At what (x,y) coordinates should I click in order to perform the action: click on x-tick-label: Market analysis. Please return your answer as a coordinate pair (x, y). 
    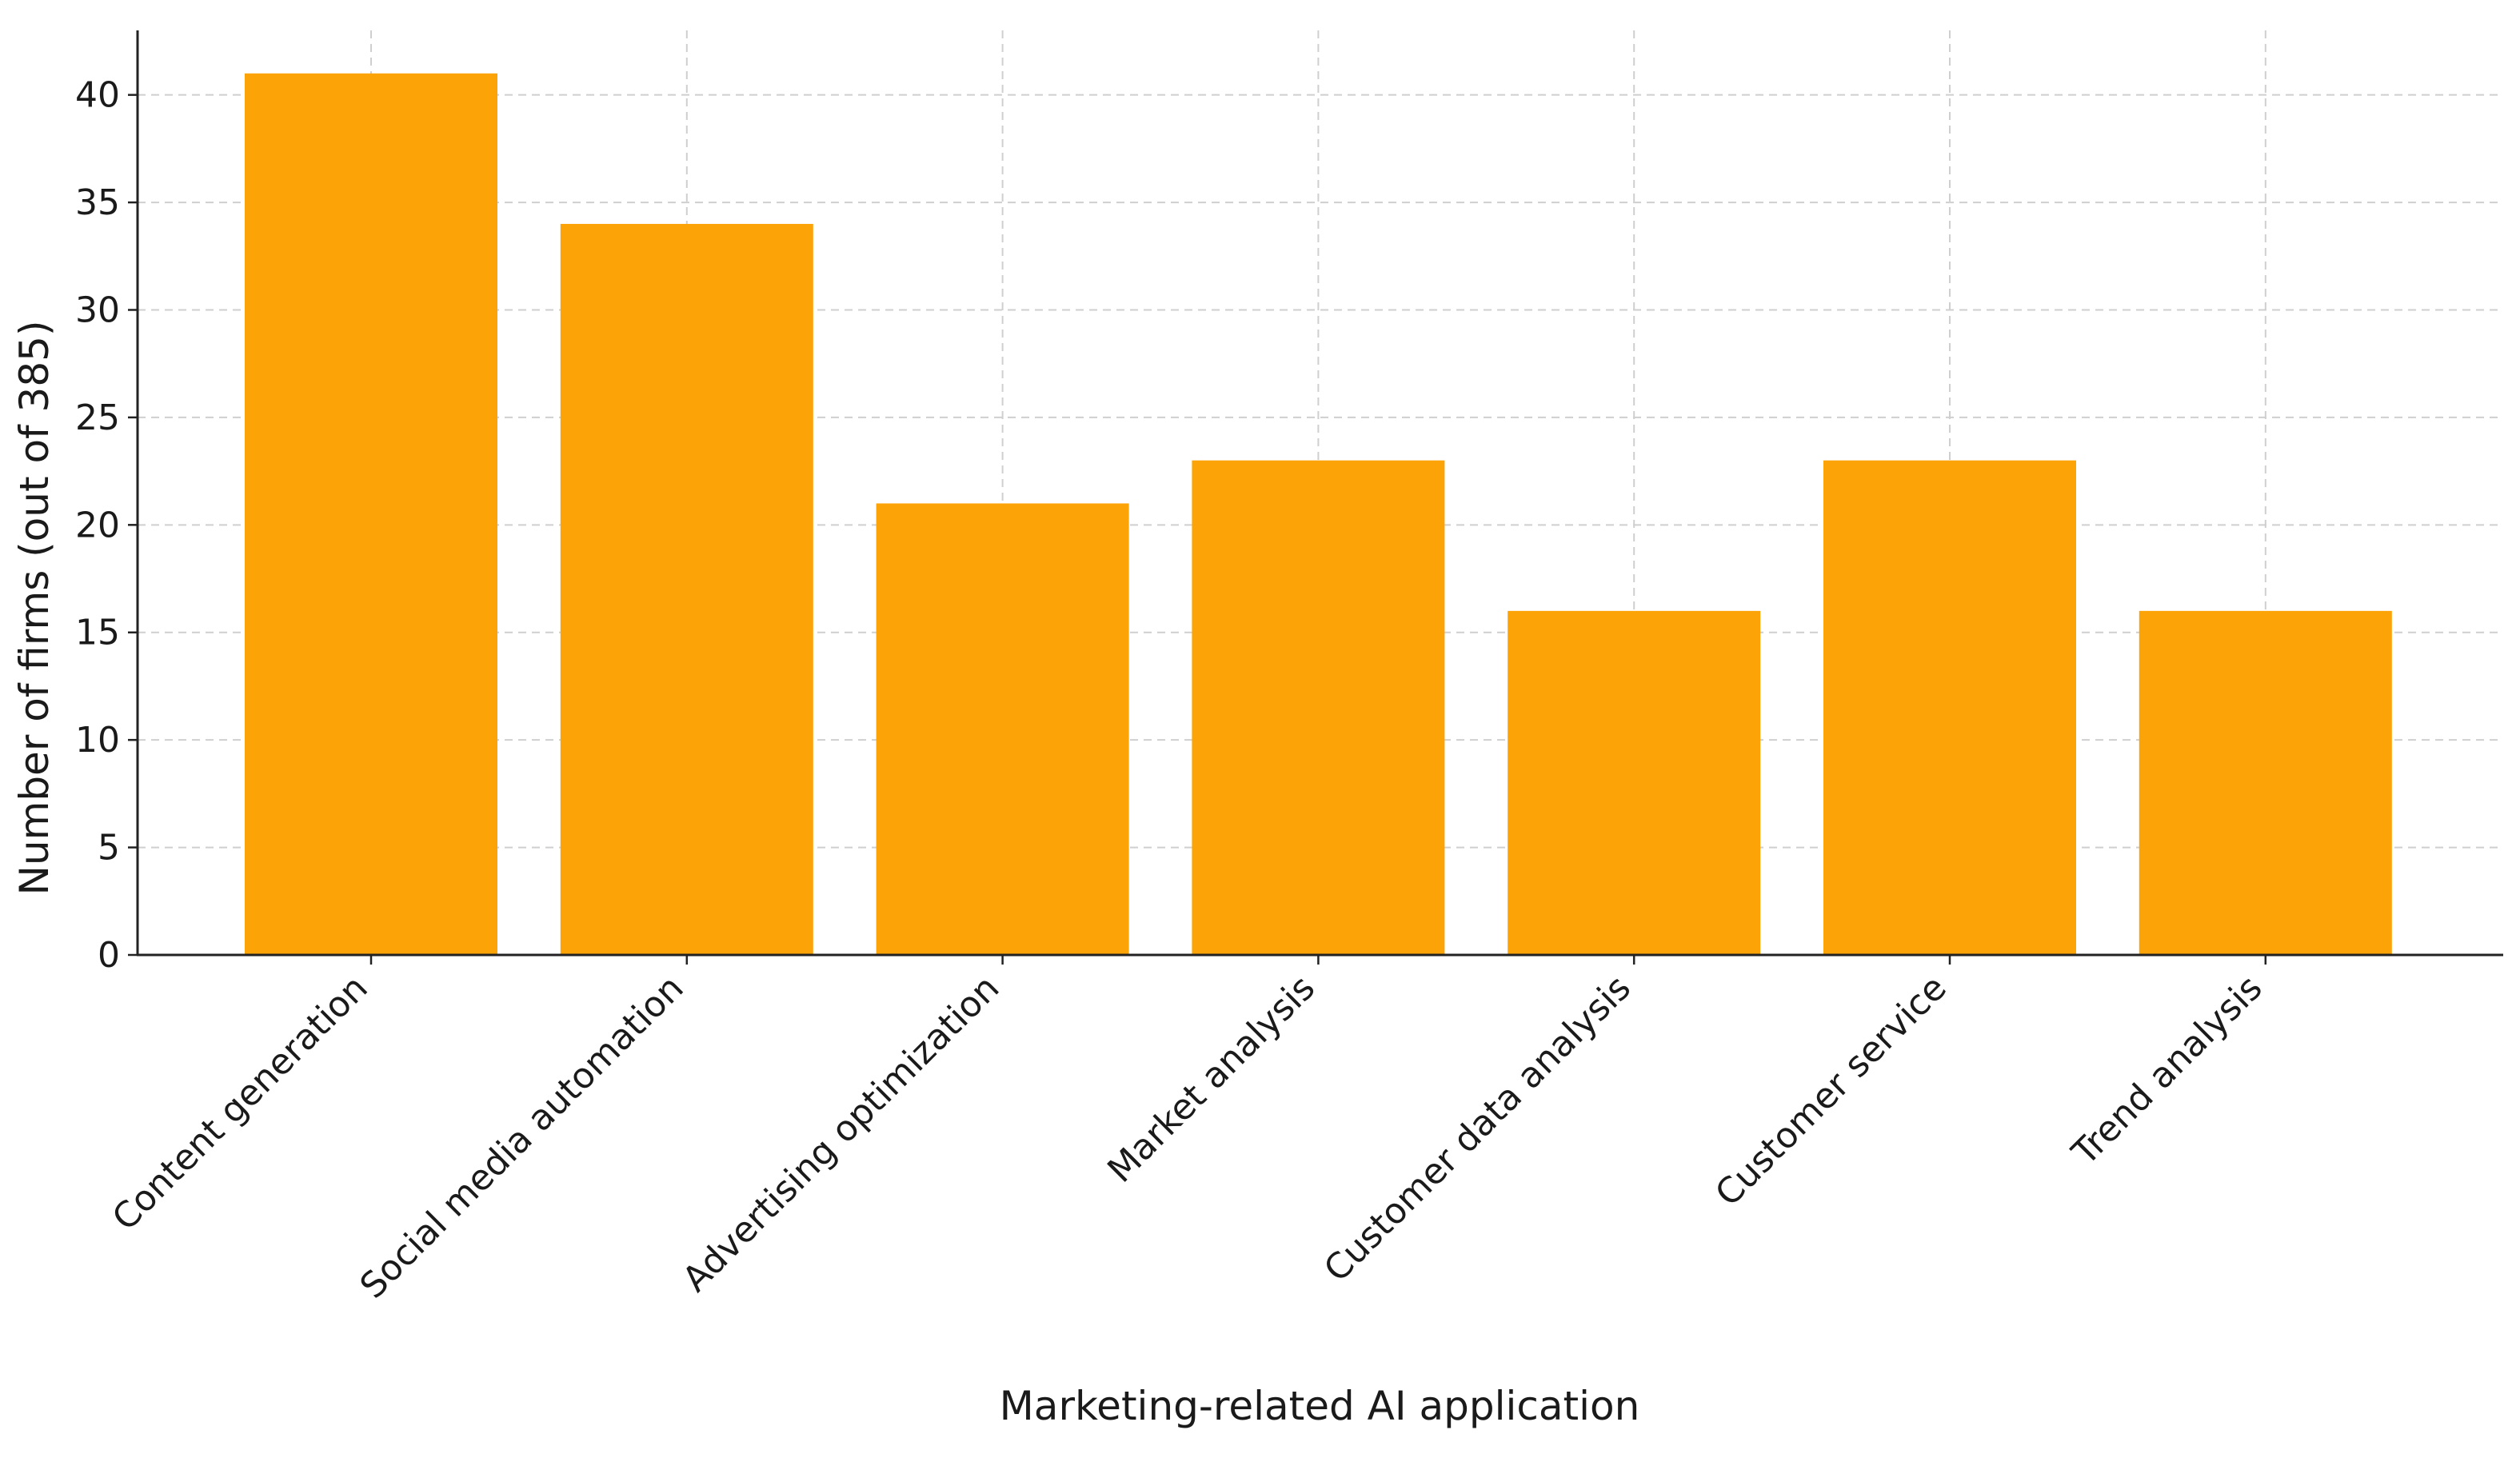
    Looking at the image, I should click on (1211, 1079).